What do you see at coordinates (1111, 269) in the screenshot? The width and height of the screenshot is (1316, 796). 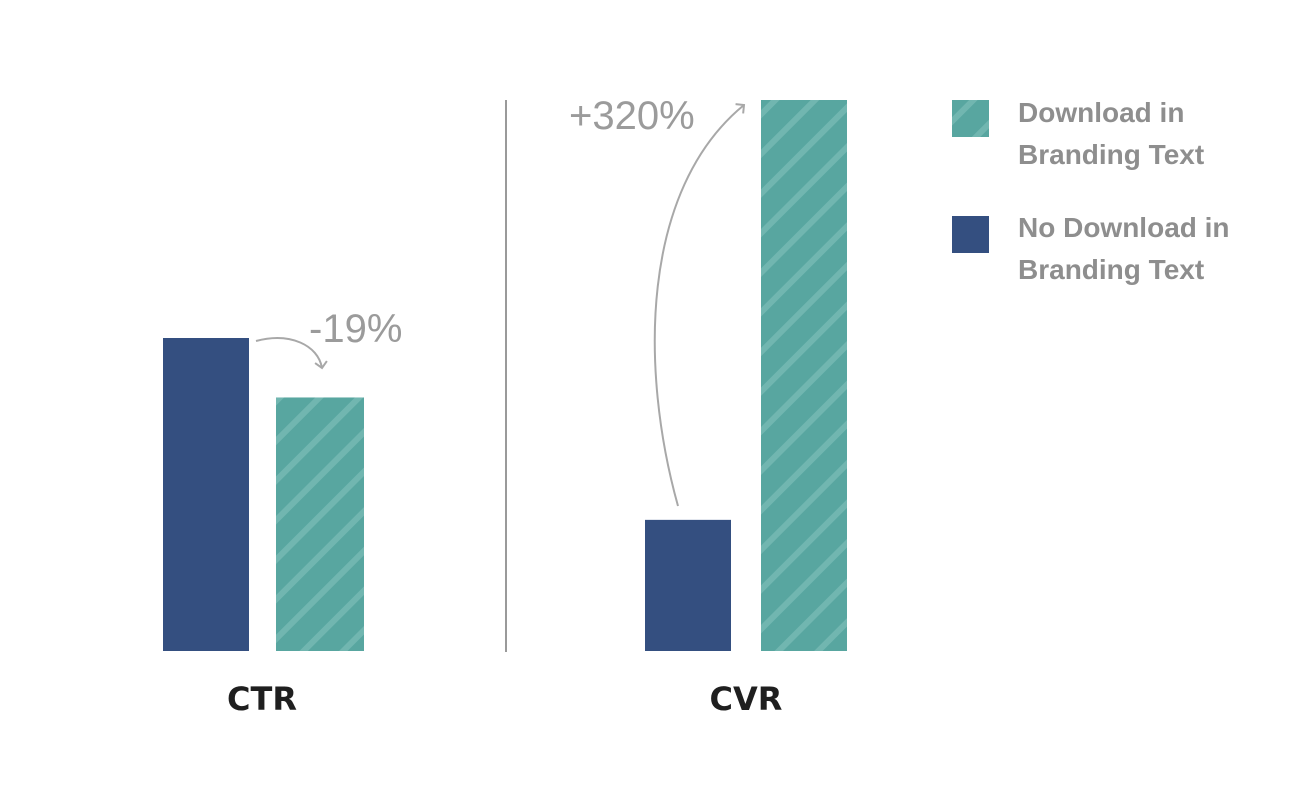 I see `legend-label-no-download-line2: Branding Text` at bounding box center [1111, 269].